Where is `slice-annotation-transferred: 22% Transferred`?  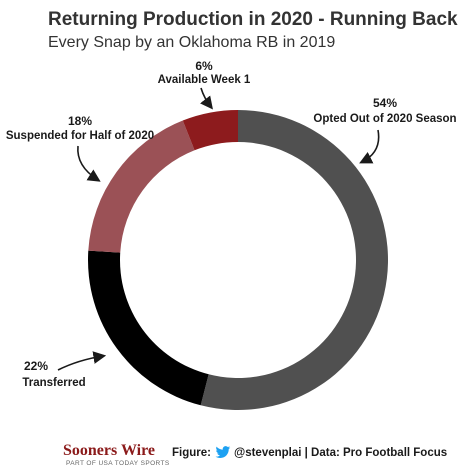 slice-annotation-transferred: 22% Transferred is located at coordinates (64, 370).